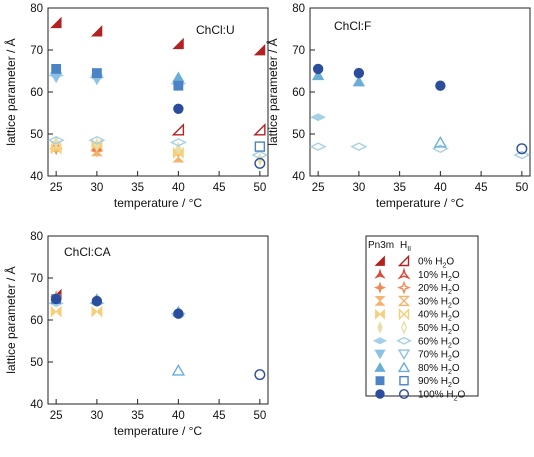 This screenshot has width=534, height=457. I want to click on legend-header-hii-main: H, so click(403, 245).